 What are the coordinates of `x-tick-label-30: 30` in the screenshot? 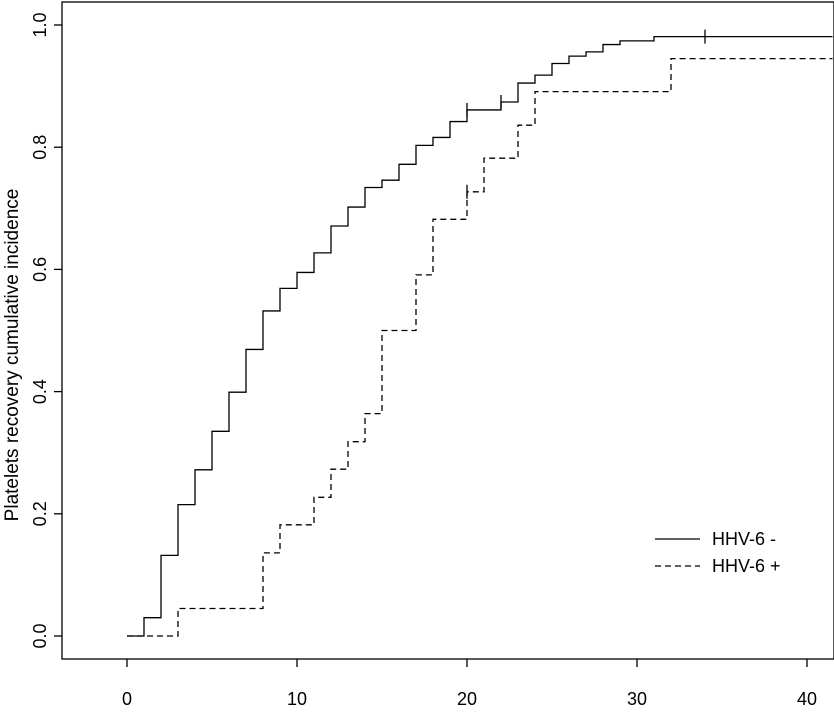 It's located at (637, 699).